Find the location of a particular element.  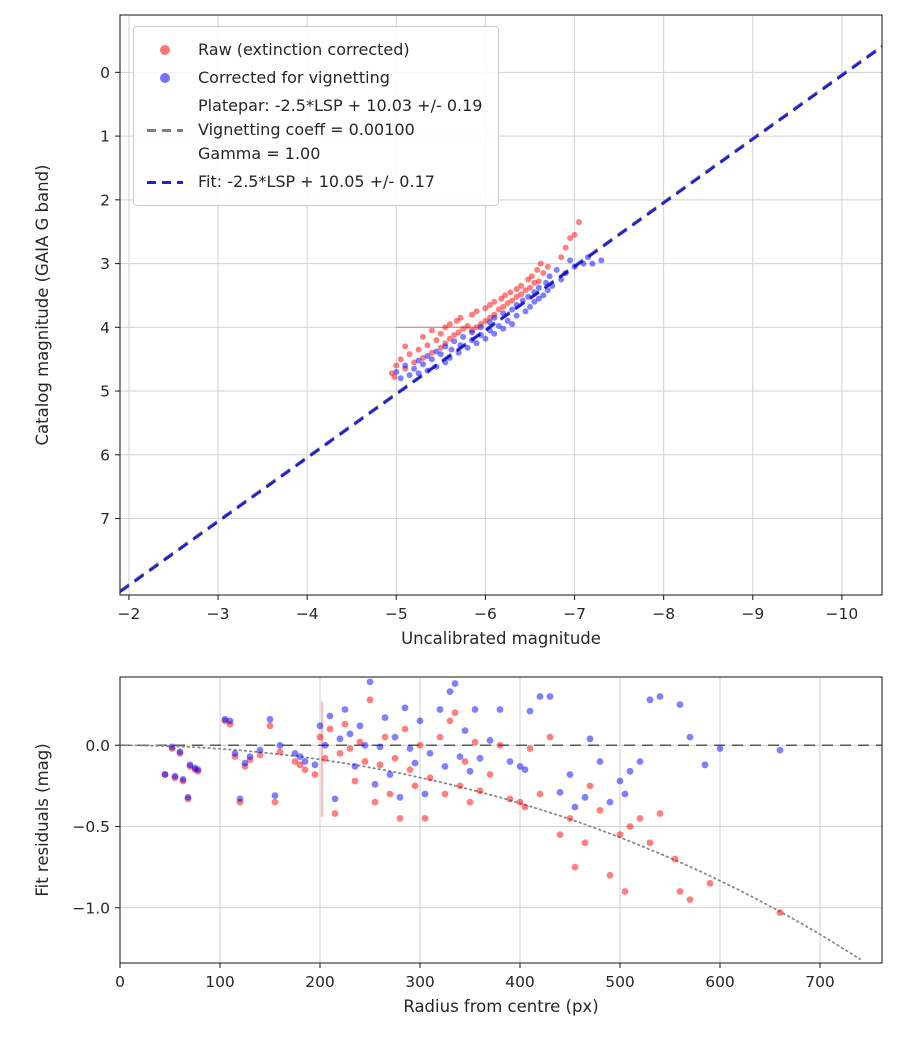

x-tick-label: 500 is located at coordinates (620, 982).